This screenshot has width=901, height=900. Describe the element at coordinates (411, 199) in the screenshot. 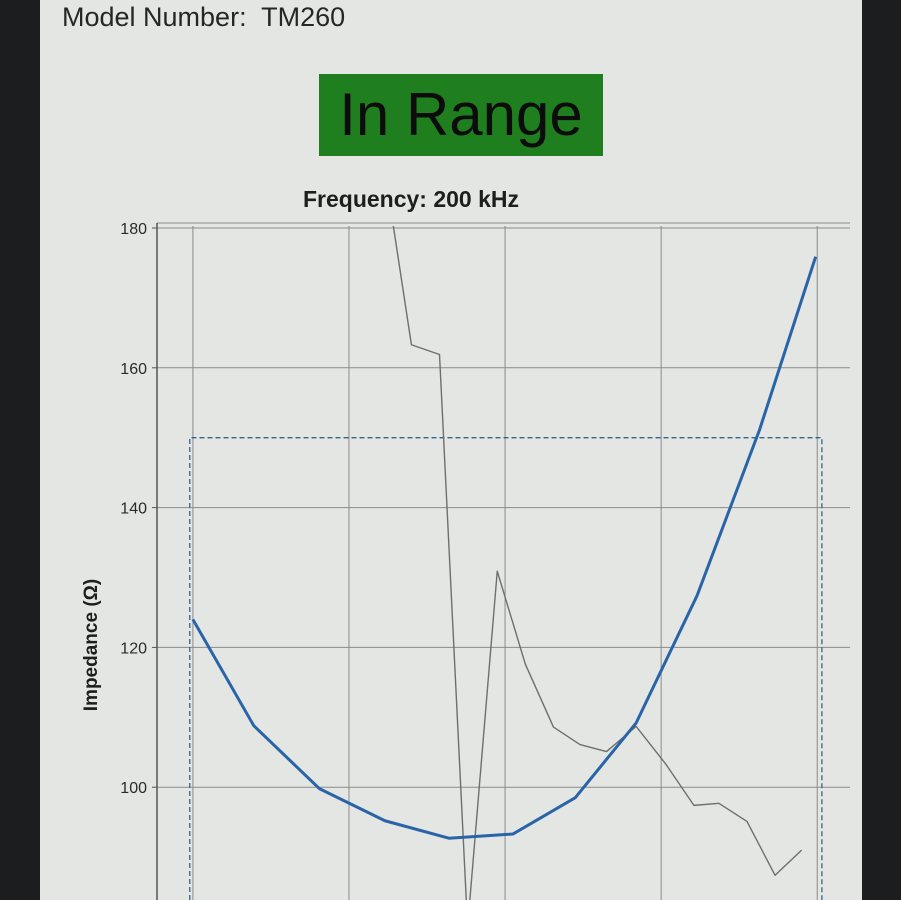

I see `chart-title: Frequency: 200 kHz` at that location.